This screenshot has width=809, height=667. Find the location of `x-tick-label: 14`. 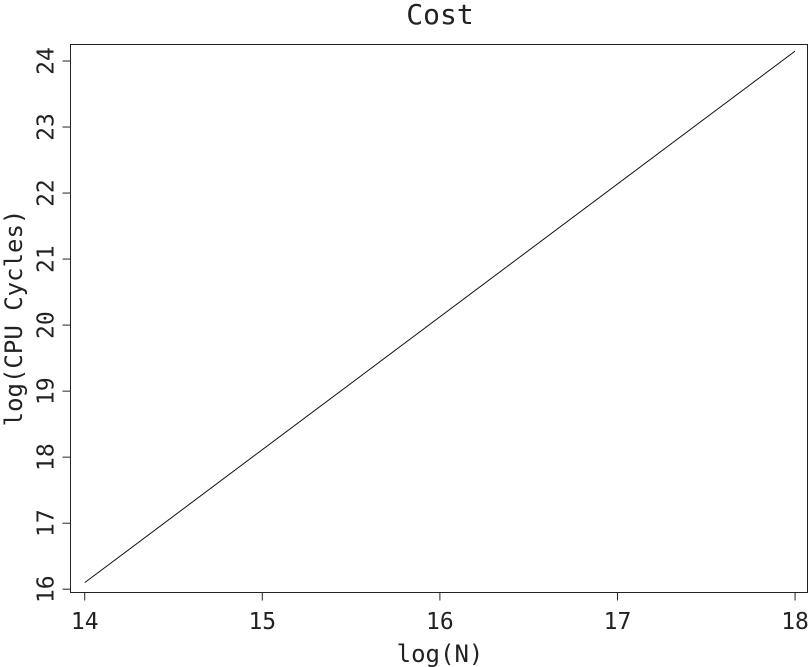

x-tick-label: 14 is located at coordinates (85, 622).